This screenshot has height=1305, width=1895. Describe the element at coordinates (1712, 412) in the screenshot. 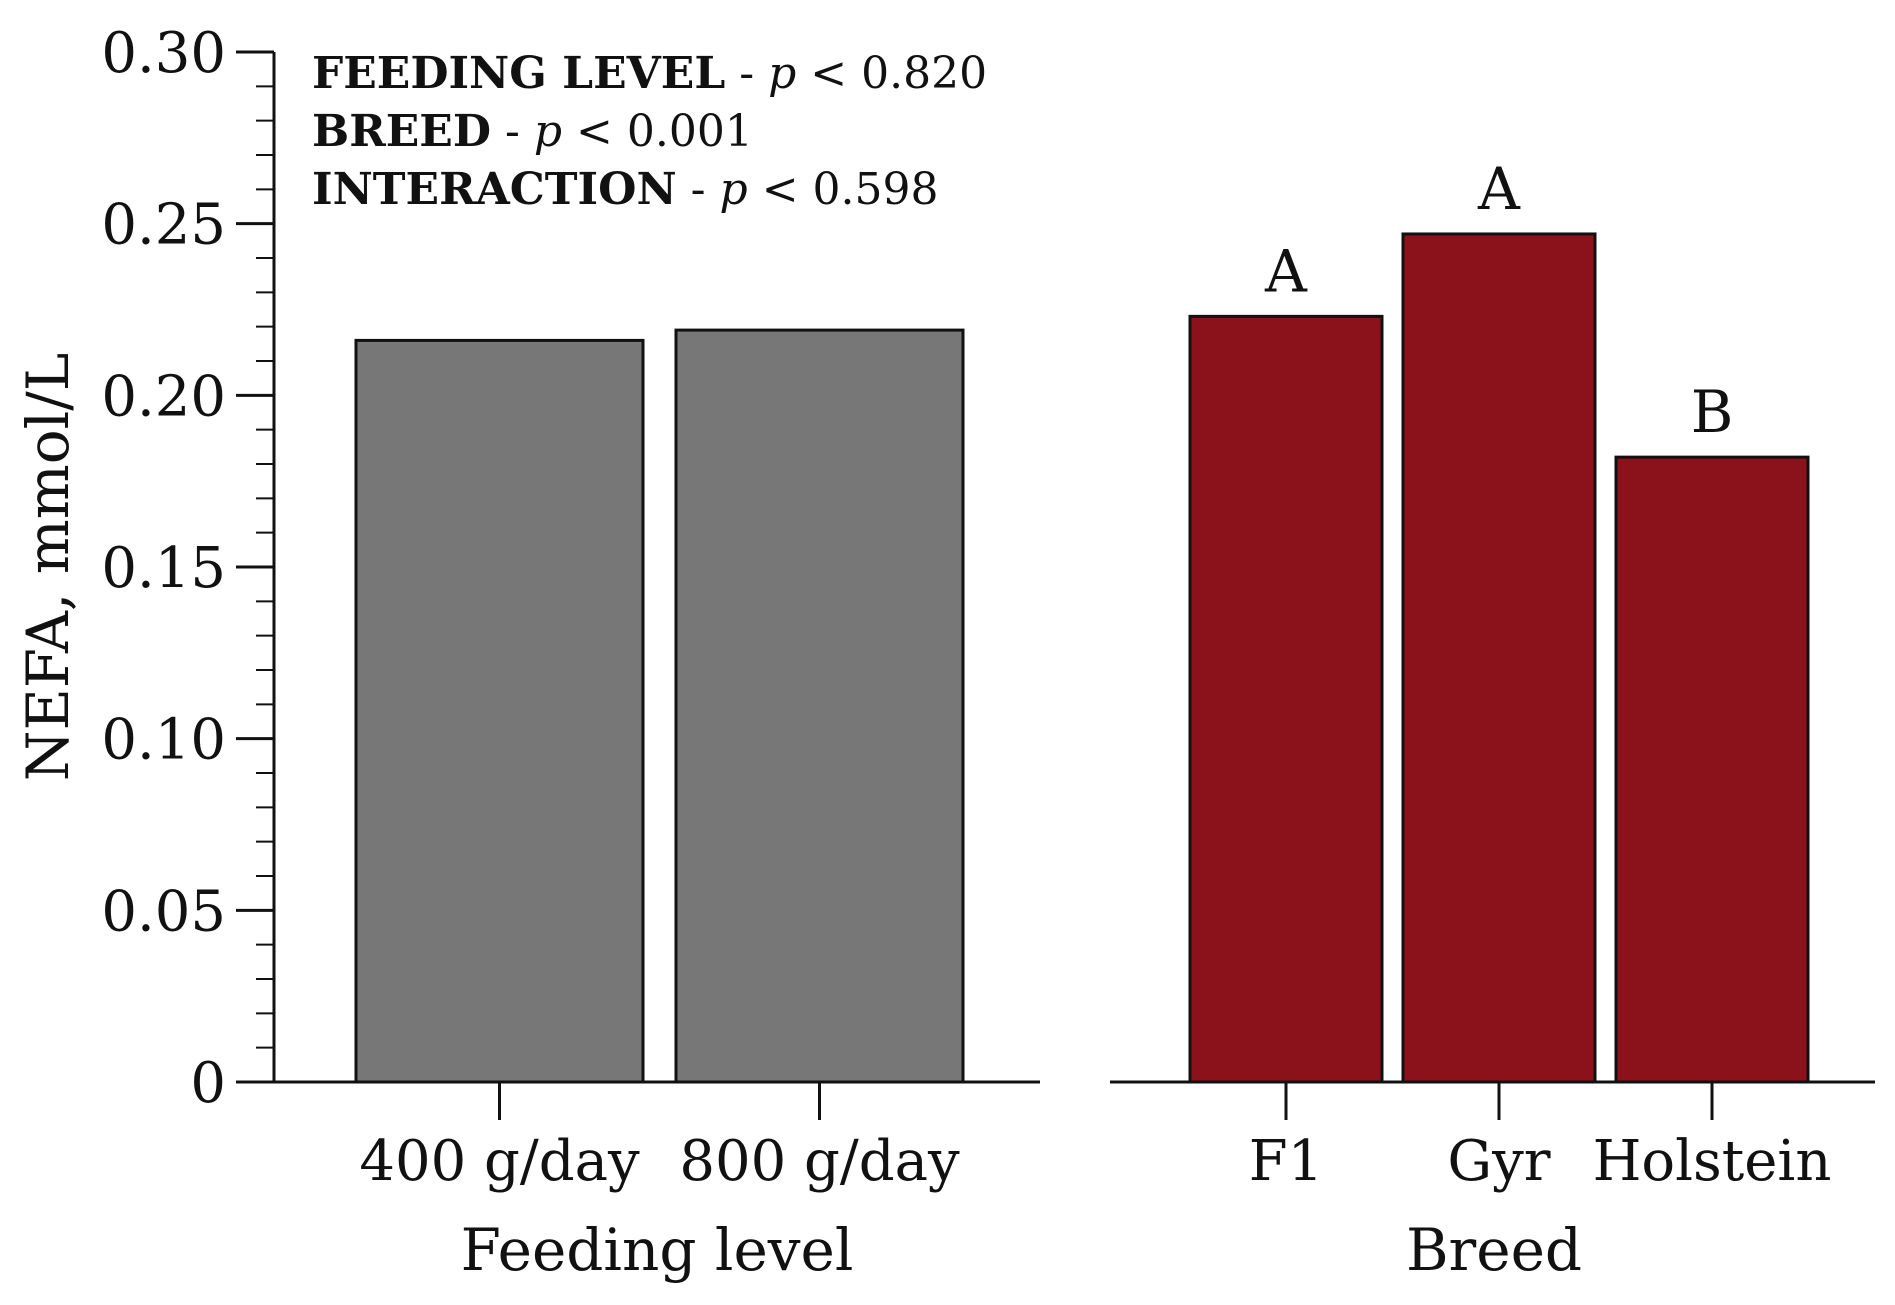

I see `significance-letter: B` at that location.